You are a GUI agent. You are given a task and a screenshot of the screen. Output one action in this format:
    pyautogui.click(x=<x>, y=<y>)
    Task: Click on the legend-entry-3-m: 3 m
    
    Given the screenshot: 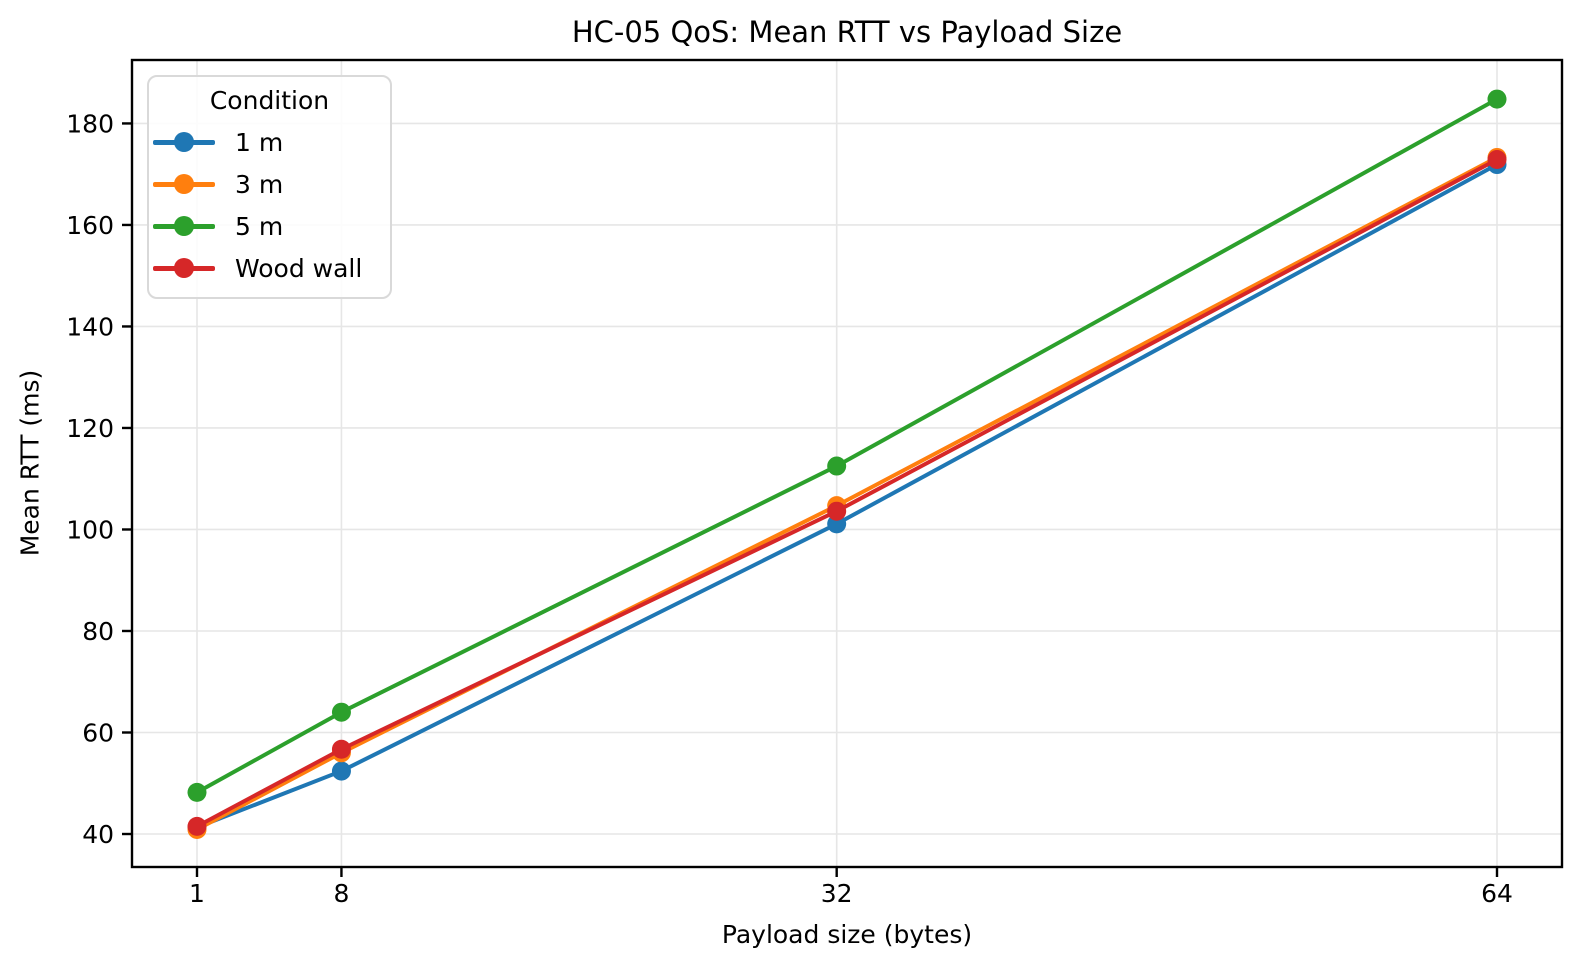 What is the action you would take?
    pyautogui.click(x=269, y=184)
    